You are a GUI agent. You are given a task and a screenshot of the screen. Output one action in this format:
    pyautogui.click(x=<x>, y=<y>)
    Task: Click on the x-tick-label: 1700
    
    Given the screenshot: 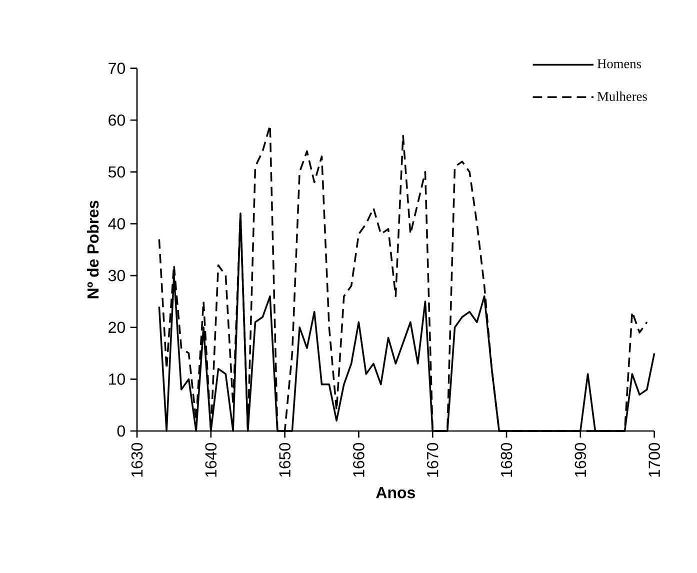 What is the action you would take?
    pyautogui.click(x=654, y=459)
    